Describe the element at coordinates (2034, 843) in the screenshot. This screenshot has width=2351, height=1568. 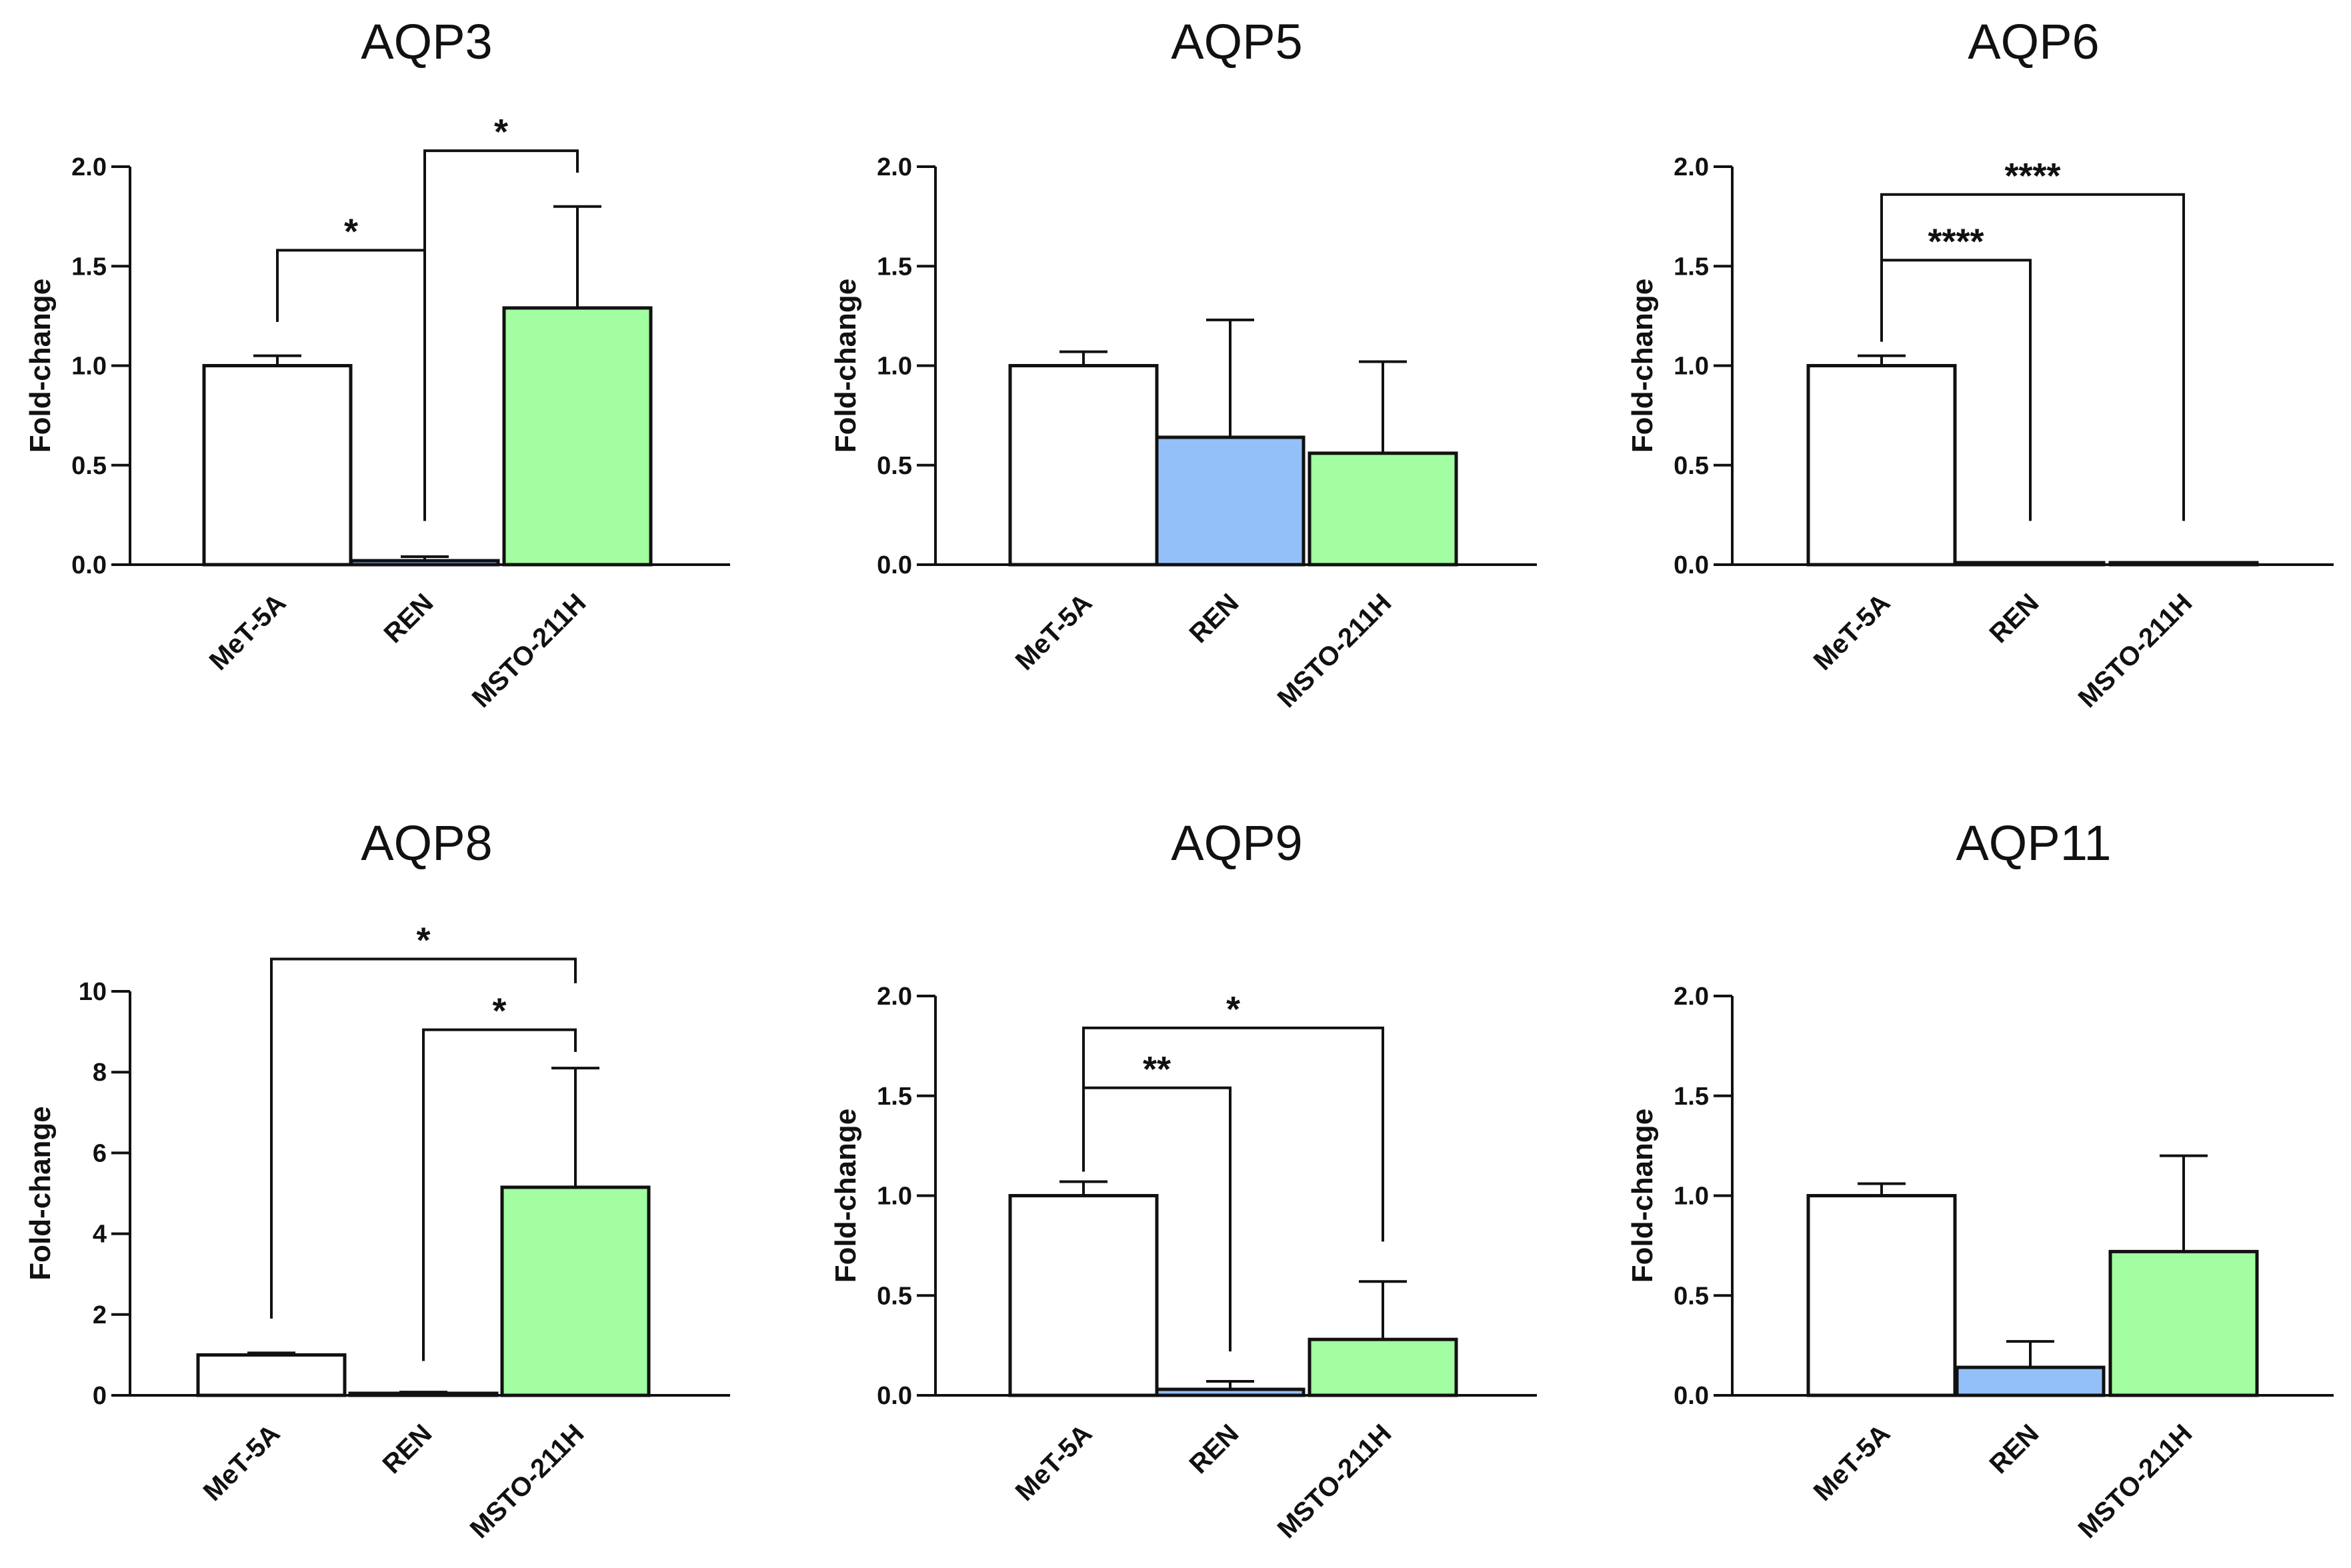
I see `chart-title: AQP11` at that location.